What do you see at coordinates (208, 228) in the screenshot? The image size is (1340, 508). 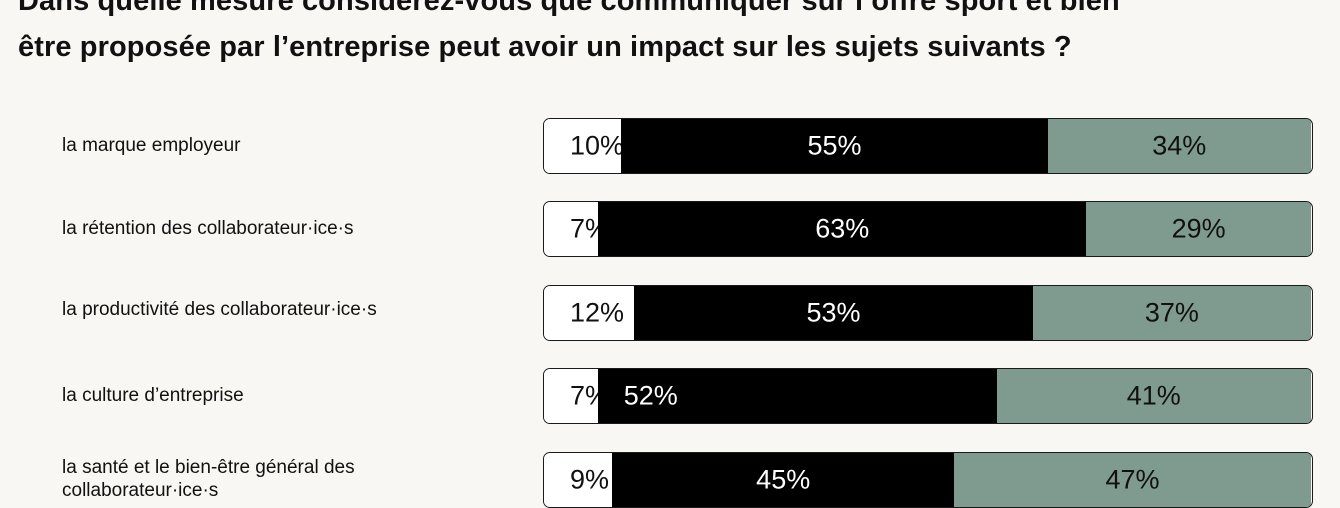 I see `row-label: la rétention des collaborateur·ice·s` at bounding box center [208, 228].